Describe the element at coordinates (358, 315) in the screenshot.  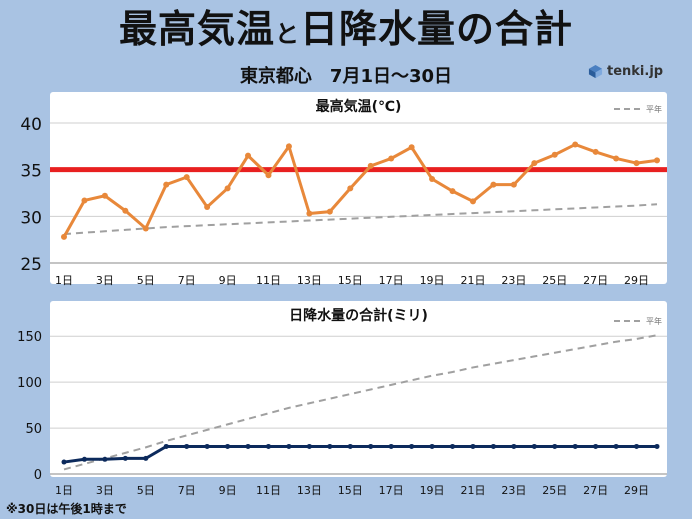
I see `chart-title: 日降水量の合計(ミリ)` at that location.